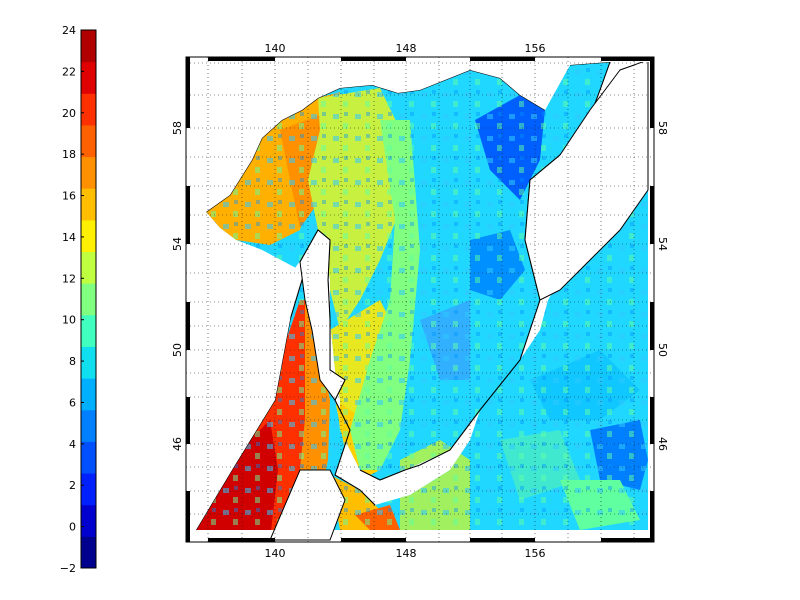 Image resolution: width=800 pixels, height=600 pixels. I want to click on left-tick-label: 58, so click(177, 128).